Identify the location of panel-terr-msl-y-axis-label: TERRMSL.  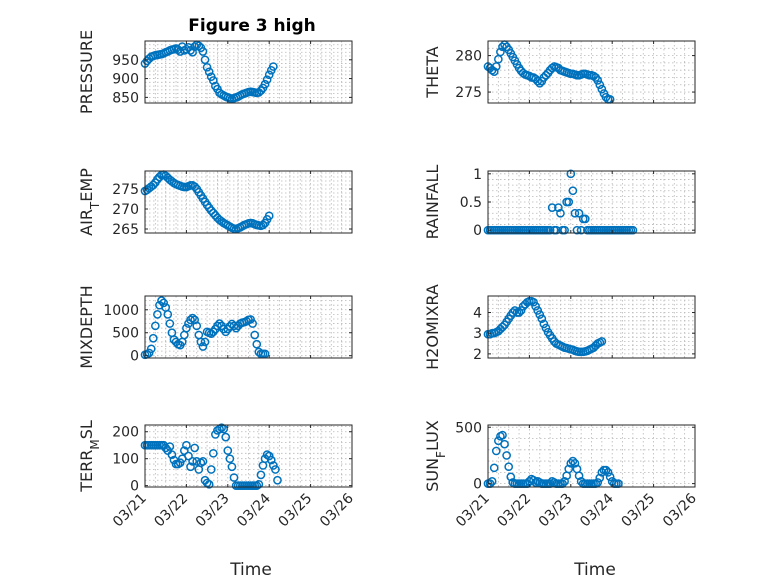
(89, 456).